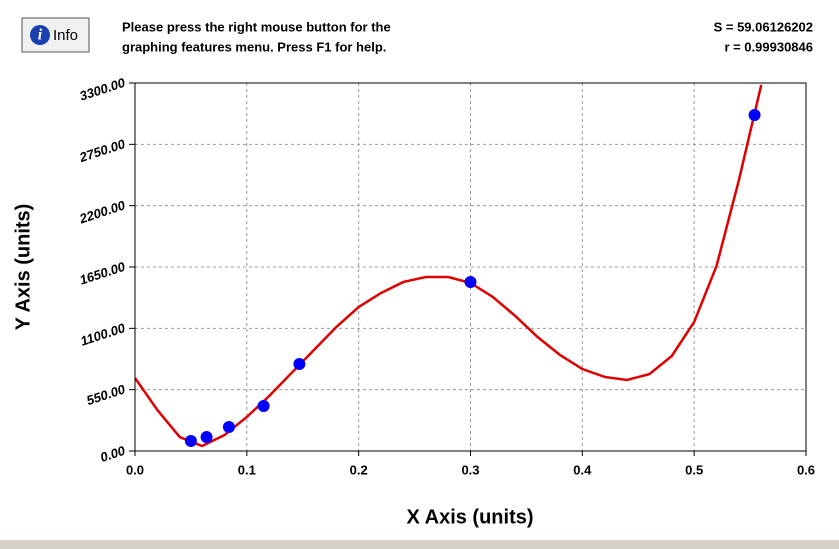 Image resolution: width=839 pixels, height=549 pixels. Describe the element at coordinates (694, 469) in the screenshot. I see `x-tick-label: 0.5` at that location.